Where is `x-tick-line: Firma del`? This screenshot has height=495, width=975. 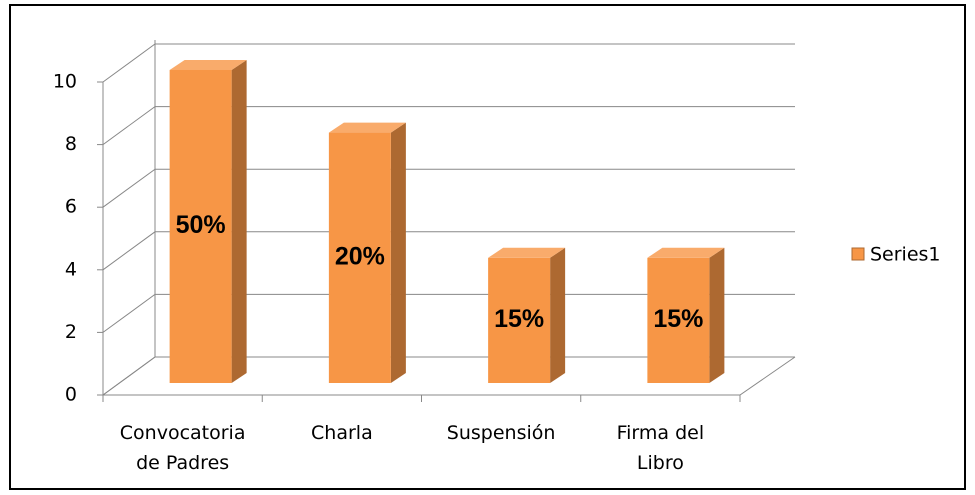
x-tick-line: Firma del is located at coordinates (661, 433).